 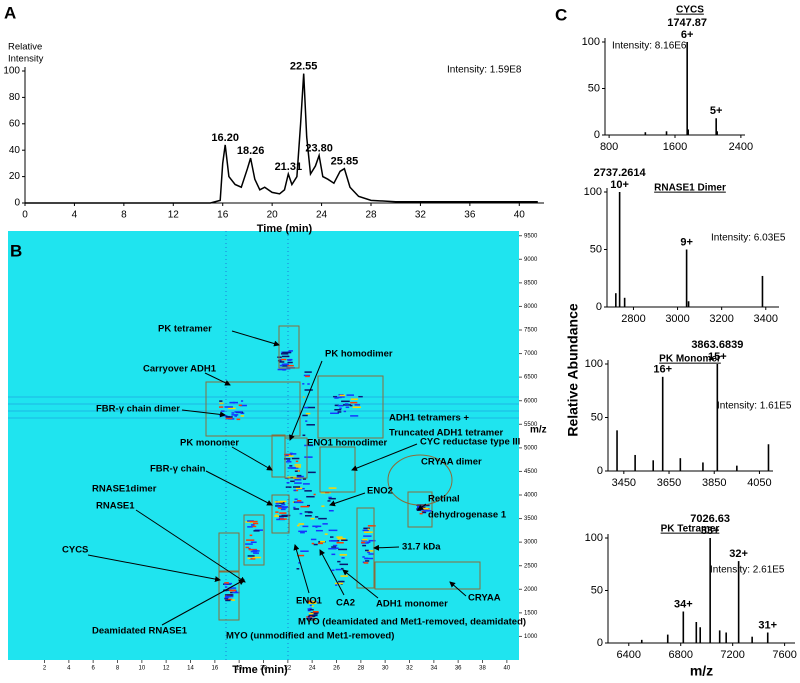 I want to click on panel-label: A, so click(x=10, y=12).